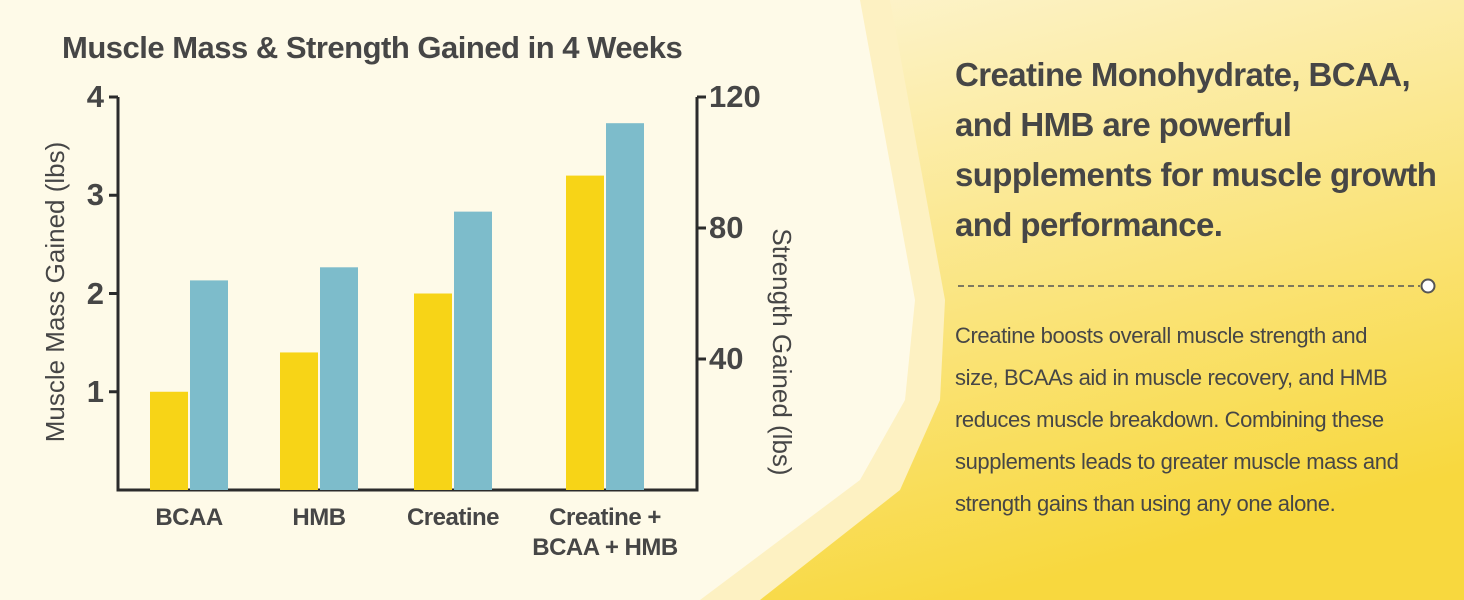 Image resolution: width=1464 pixels, height=600 pixels. Describe the element at coordinates (189, 517) in the screenshot. I see `x-tick-label: BCAA` at that location.